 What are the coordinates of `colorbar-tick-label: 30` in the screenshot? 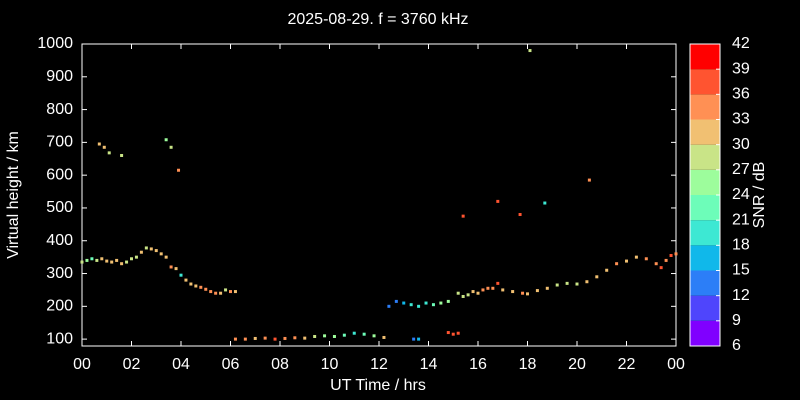 It's located at (741, 144).